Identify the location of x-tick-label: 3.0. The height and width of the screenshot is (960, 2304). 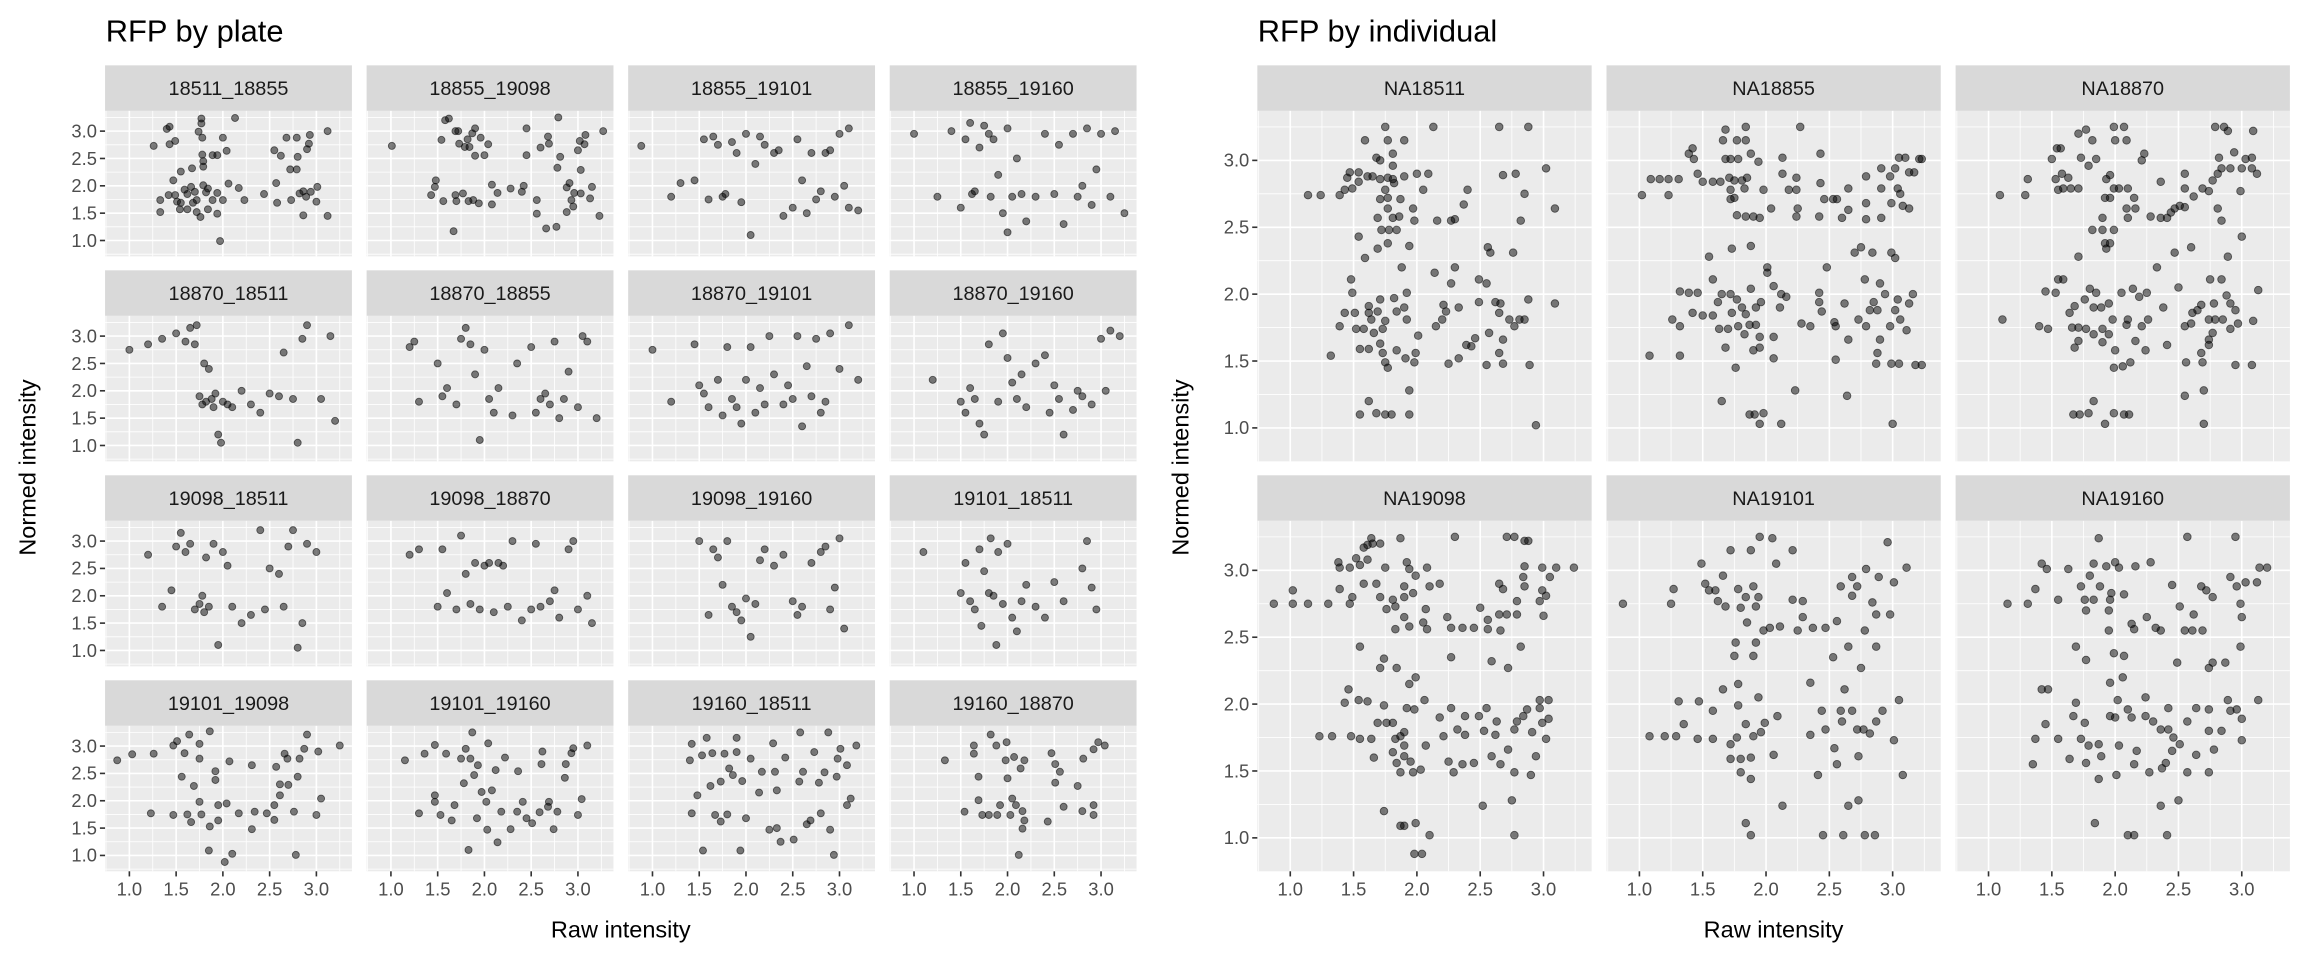
(578, 889).